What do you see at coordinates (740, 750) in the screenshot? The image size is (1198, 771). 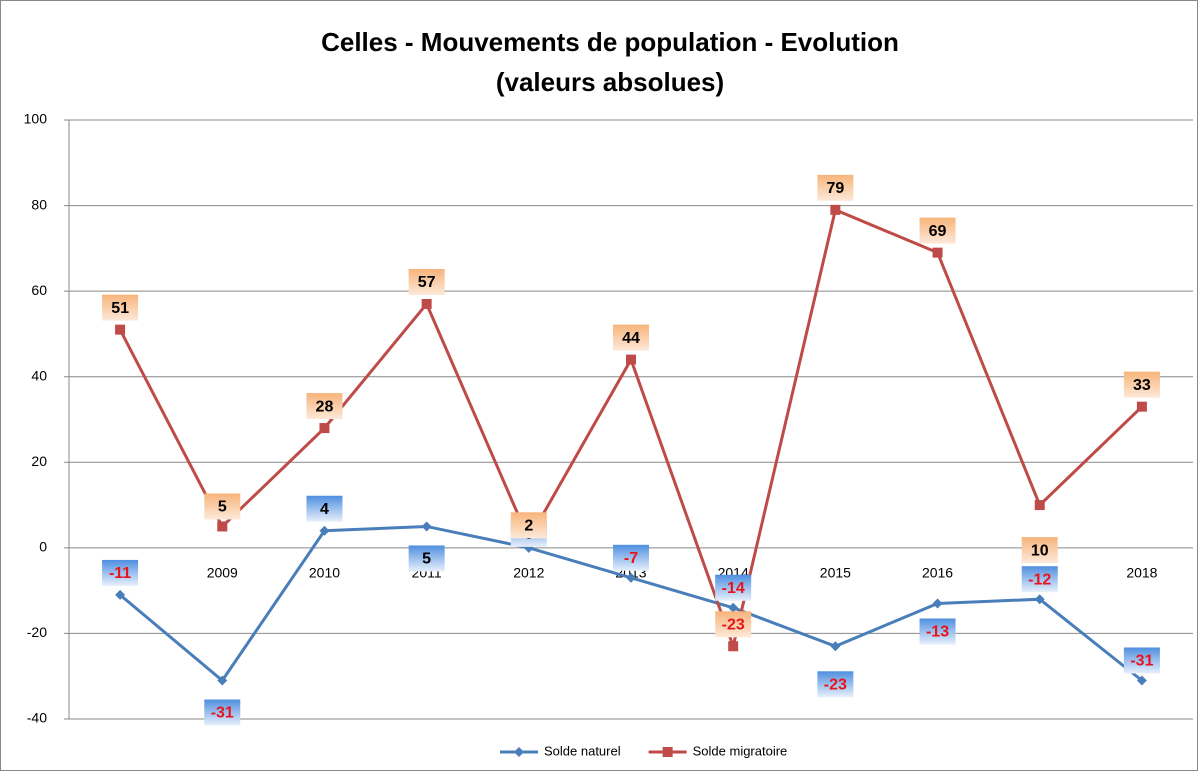 I see `legend-label: Solde migratoire` at bounding box center [740, 750].